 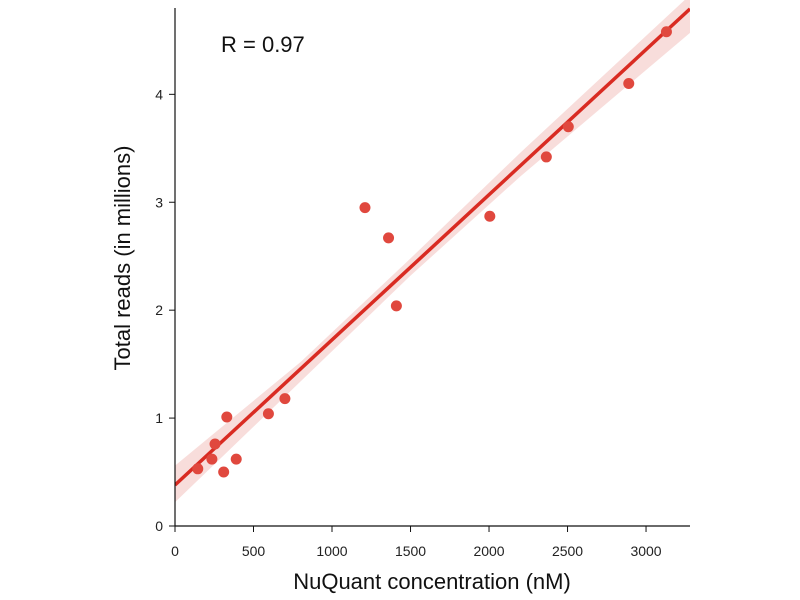 What do you see at coordinates (263, 44) in the screenshot?
I see `correlation-annotation: R = 0.97` at bounding box center [263, 44].